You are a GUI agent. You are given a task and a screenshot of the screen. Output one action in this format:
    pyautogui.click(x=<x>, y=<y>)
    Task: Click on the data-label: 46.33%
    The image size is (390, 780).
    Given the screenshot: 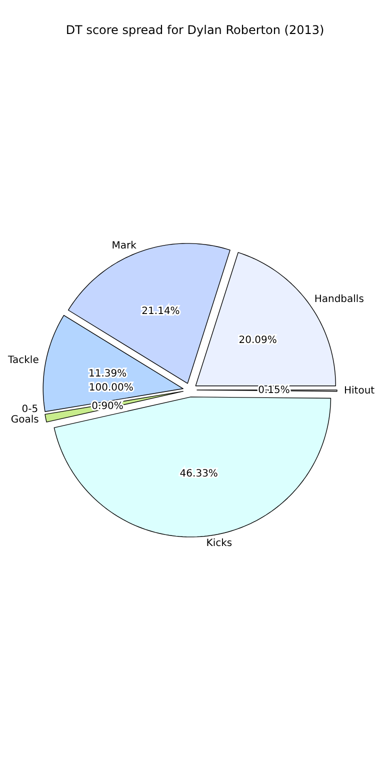 What is the action you would take?
    pyautogui.click(x=199, y=474)
    